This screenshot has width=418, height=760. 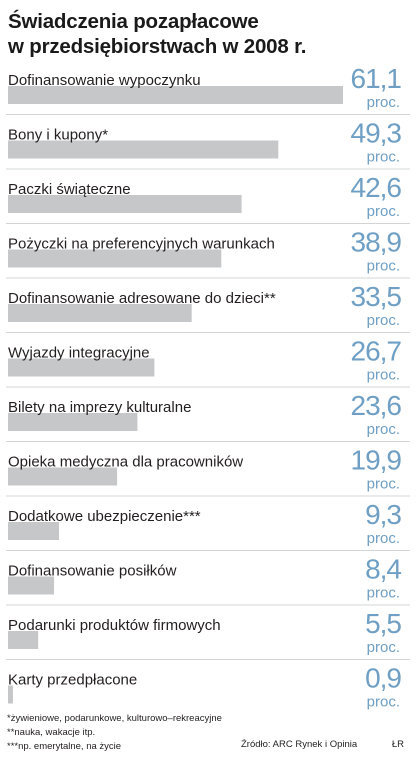 What do you see at coordinates (133, 21) in the screenshot?
I see `title-line-1: Świadczenia pozapłacowe` at bounding box center [133, 21].